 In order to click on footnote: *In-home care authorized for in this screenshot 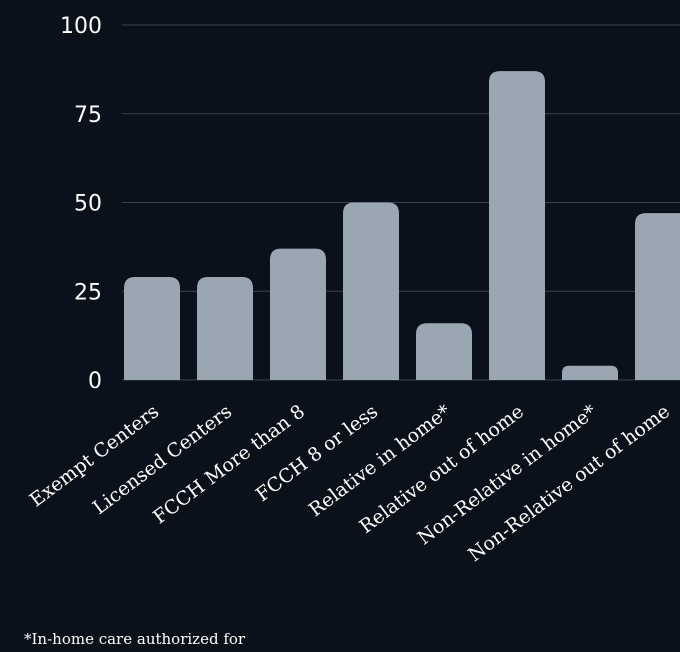, I will do `click(135, 639)`.